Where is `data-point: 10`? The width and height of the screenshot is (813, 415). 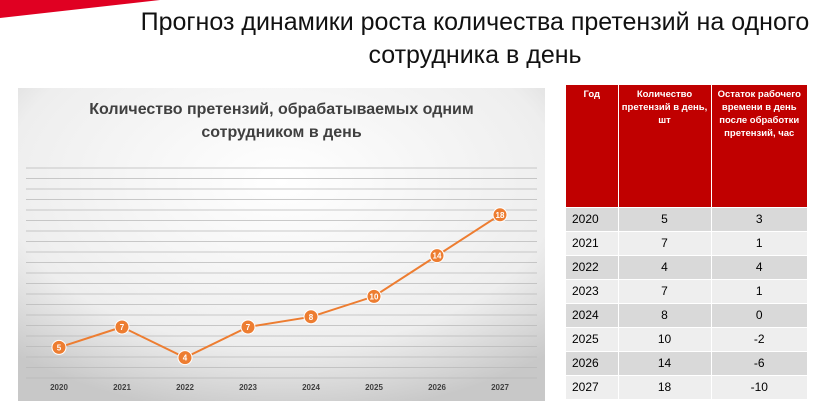 data-point: 10 is located at coordinates (374, 296).